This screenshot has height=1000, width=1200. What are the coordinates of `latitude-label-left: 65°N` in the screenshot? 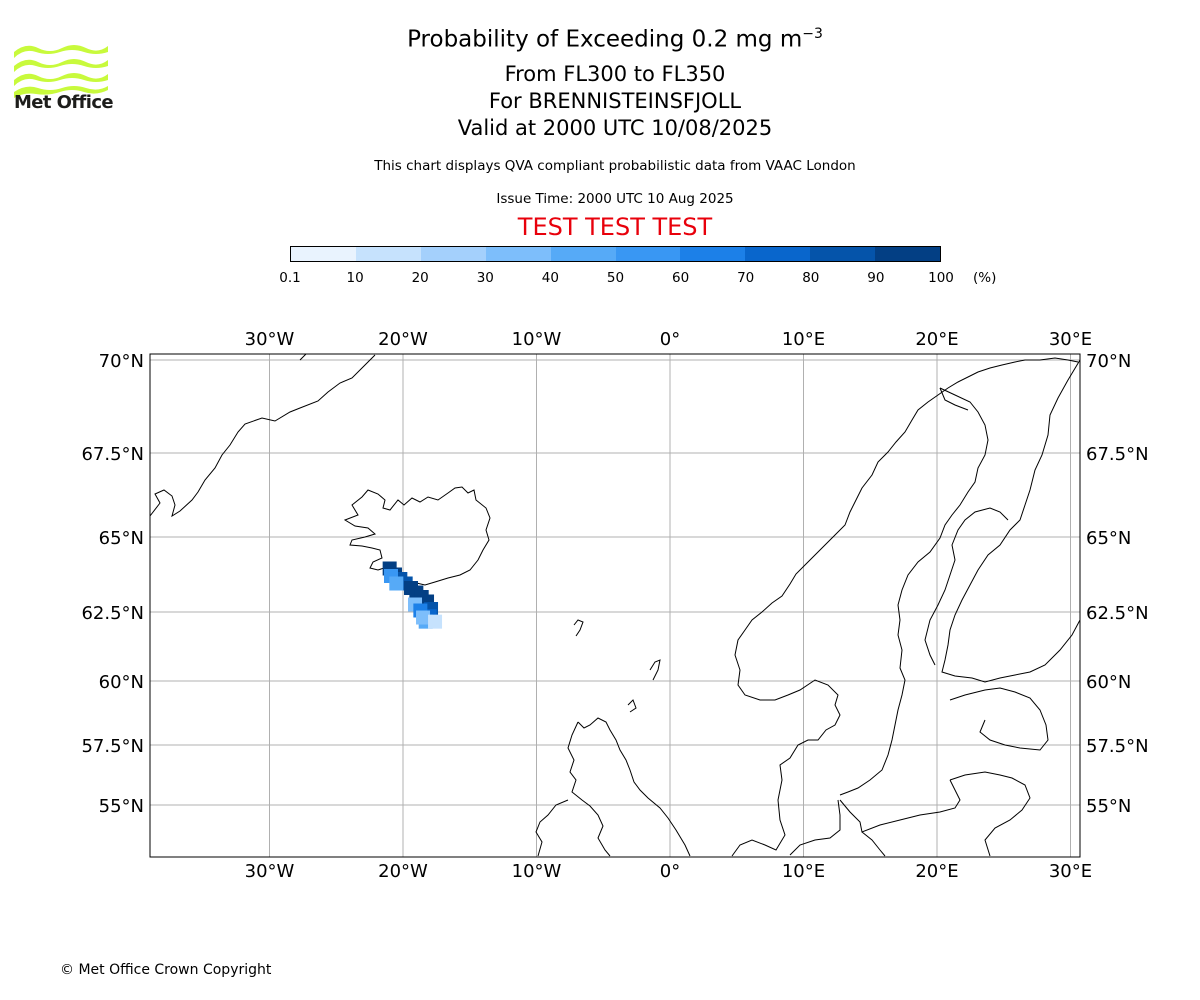 It's located at (121, 538).